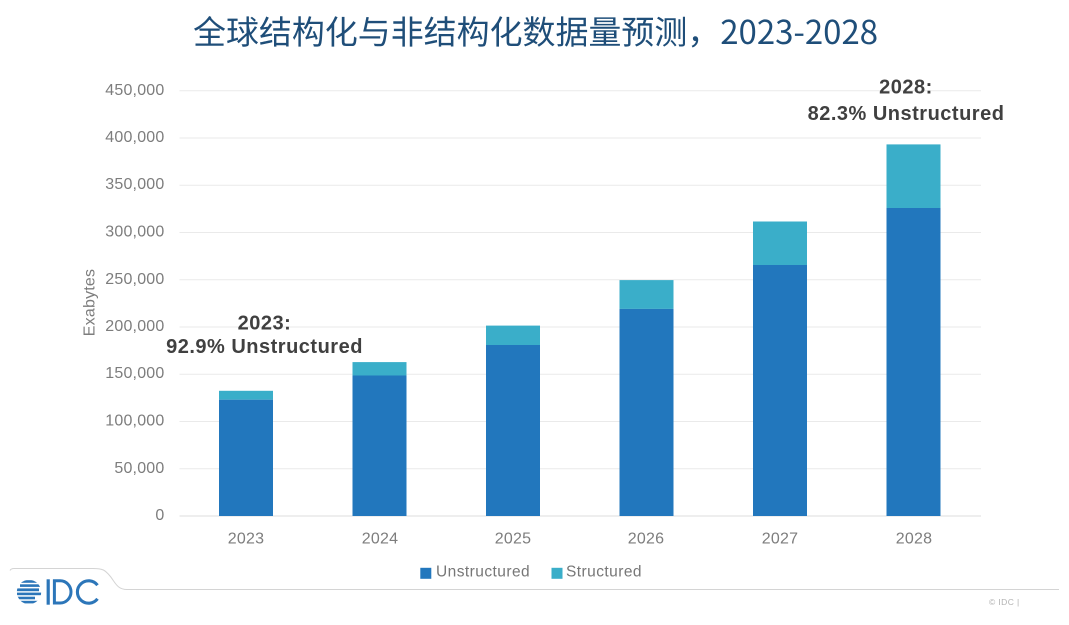 The image size is (1069, 625). I want to click on svg-text: 0, so click(159, 515).